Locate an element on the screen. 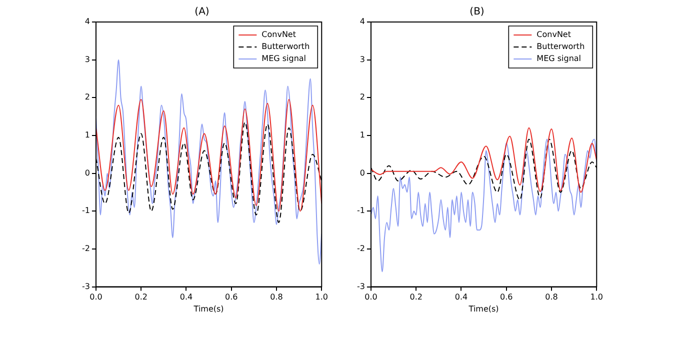 Image resolution: width=675 pixels, height=338 pixels. chart-title: (B) is located at coordinates (477, 12).